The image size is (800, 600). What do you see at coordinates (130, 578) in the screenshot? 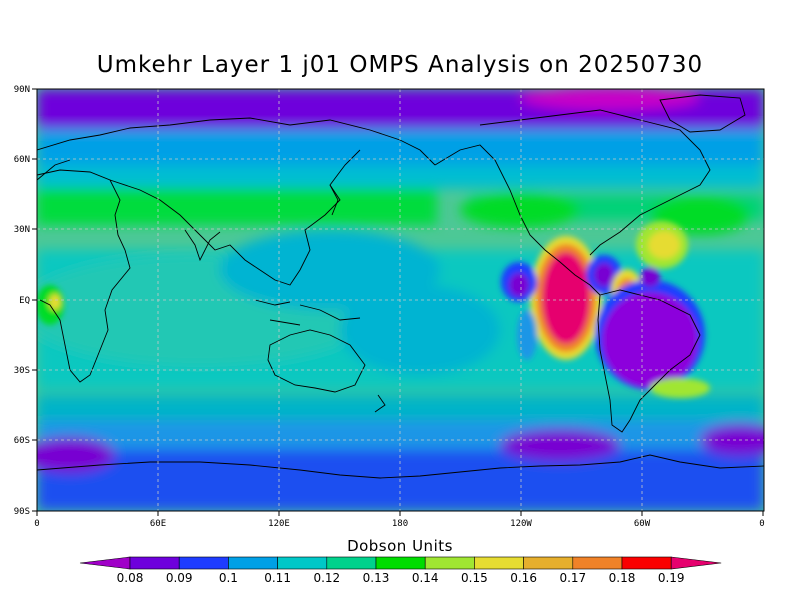
I see `colorbar-label: 0.08` at bounding box center [130, 578].